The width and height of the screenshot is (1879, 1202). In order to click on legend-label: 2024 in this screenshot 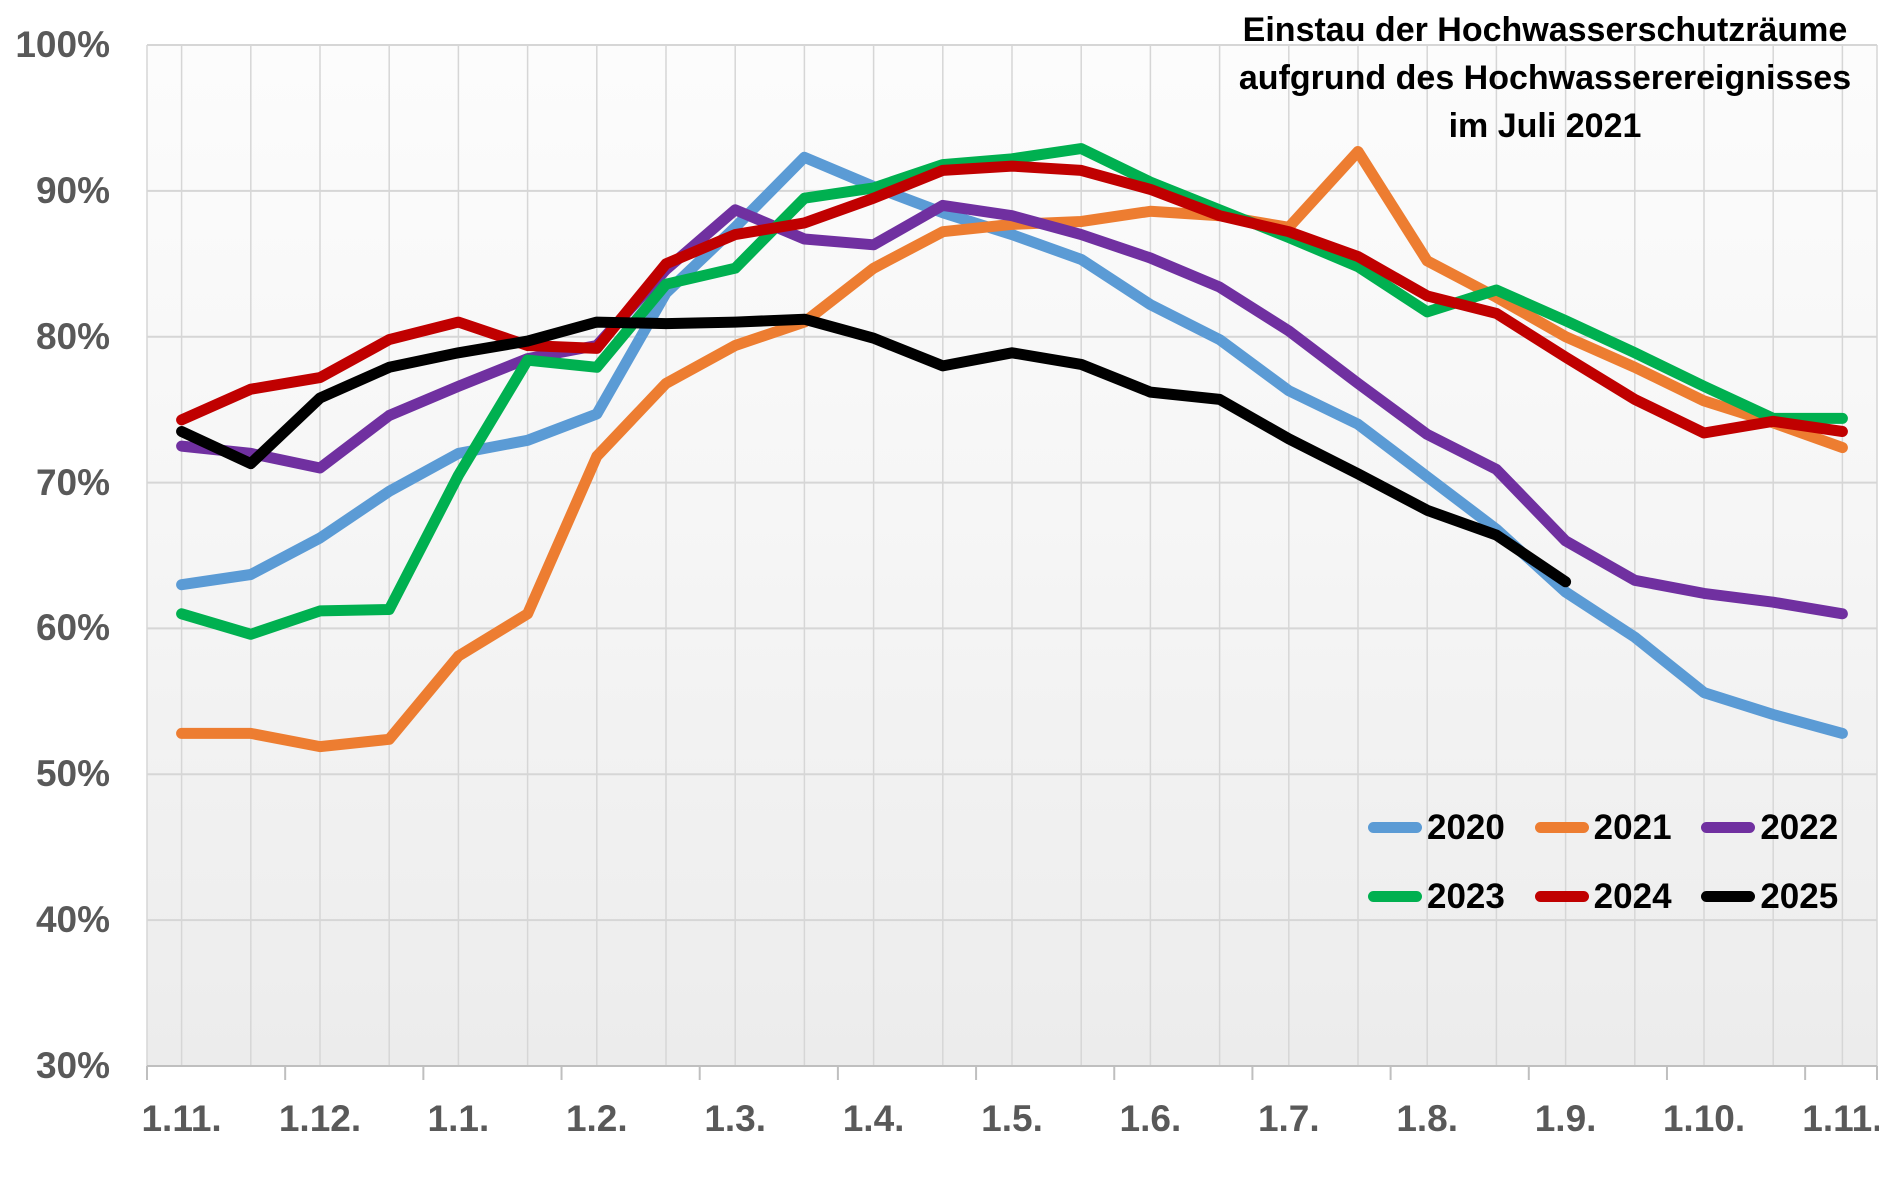, I will do `click(1632, 896)`.